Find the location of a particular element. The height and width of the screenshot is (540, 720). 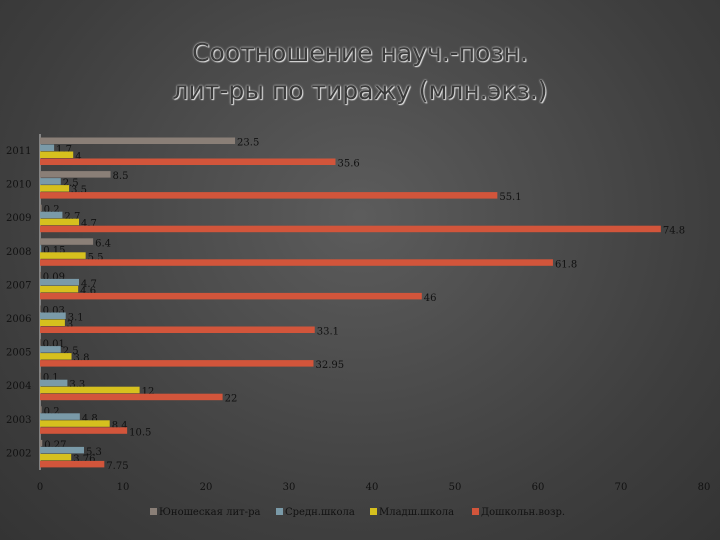

data-label: 5.5 is located at coordinates (96, 257).